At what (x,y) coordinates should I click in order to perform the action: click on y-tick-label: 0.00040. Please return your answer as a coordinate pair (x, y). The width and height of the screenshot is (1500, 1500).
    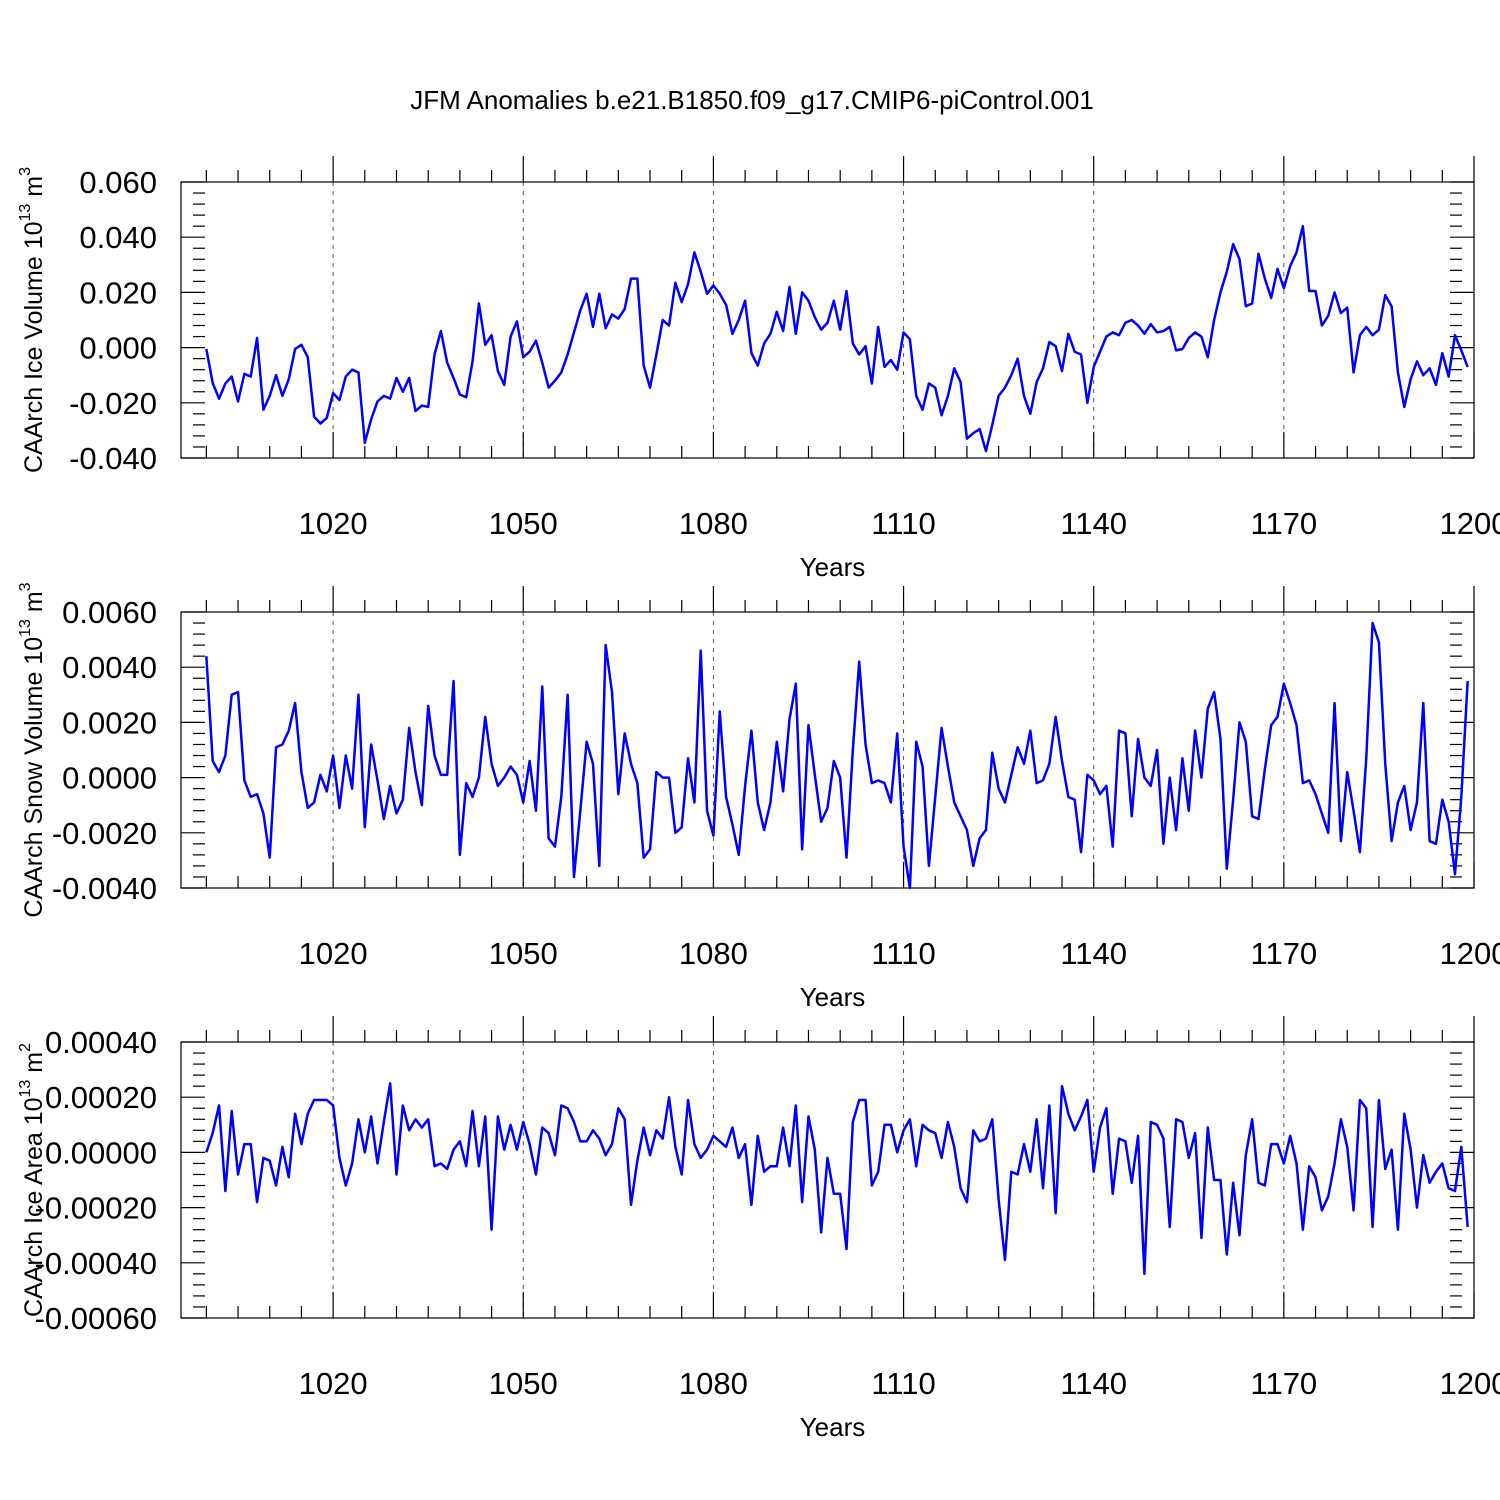
    Looking at the image, I should click on (101, 1042).